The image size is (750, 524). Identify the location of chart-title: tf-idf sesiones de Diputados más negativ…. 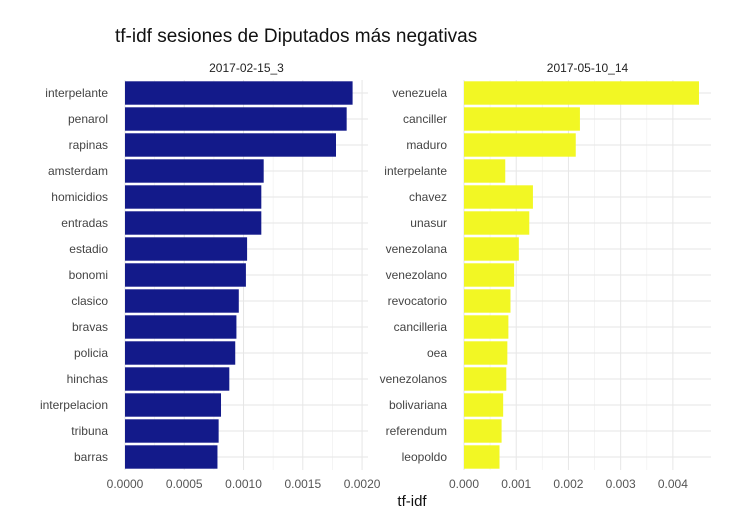
(296, 36).